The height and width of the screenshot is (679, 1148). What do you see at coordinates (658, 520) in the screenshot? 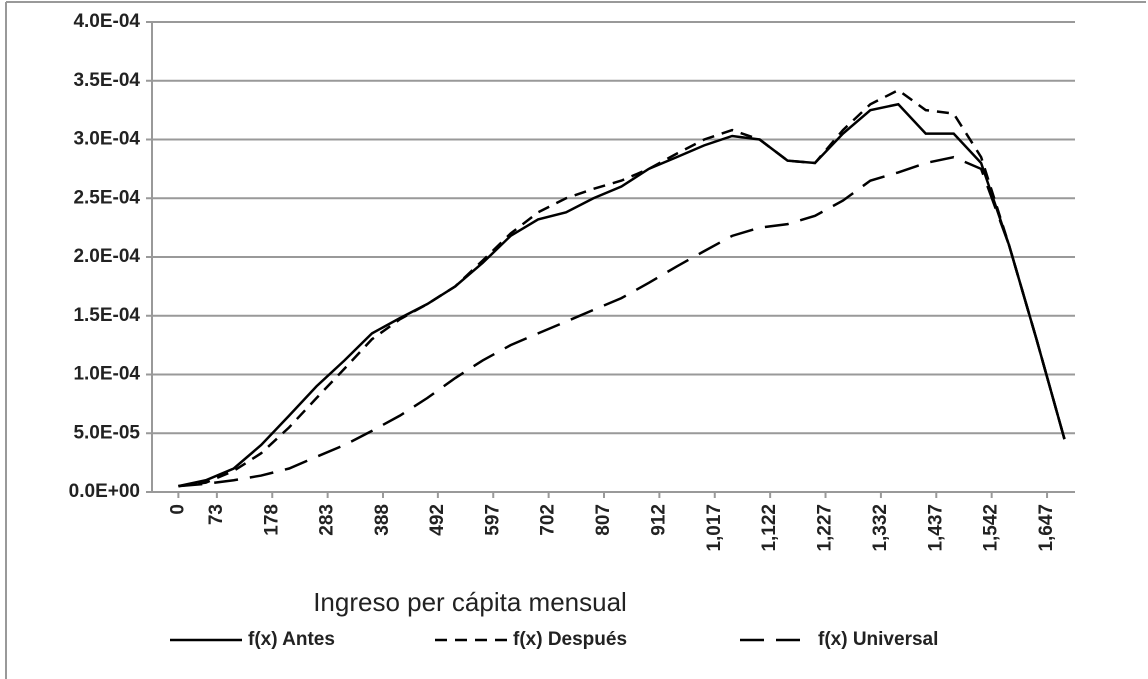
I see `x-tick-label: 912` at bounding box center [658, 520].